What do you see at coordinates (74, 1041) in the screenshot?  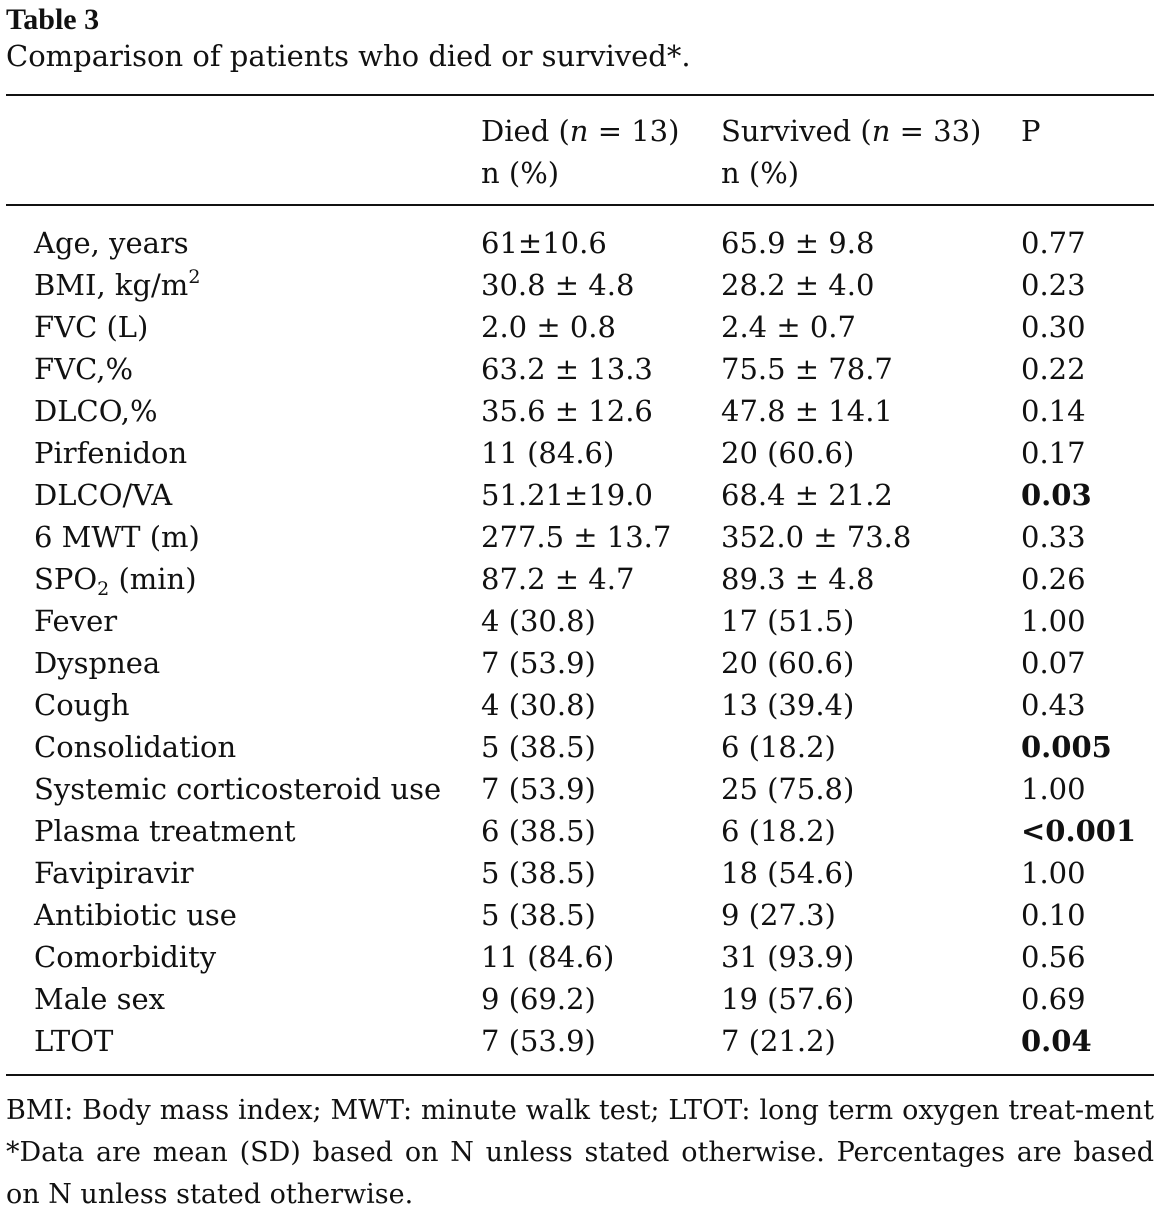 I see `row-label: LTOT` at bounding box center [74, 1041].